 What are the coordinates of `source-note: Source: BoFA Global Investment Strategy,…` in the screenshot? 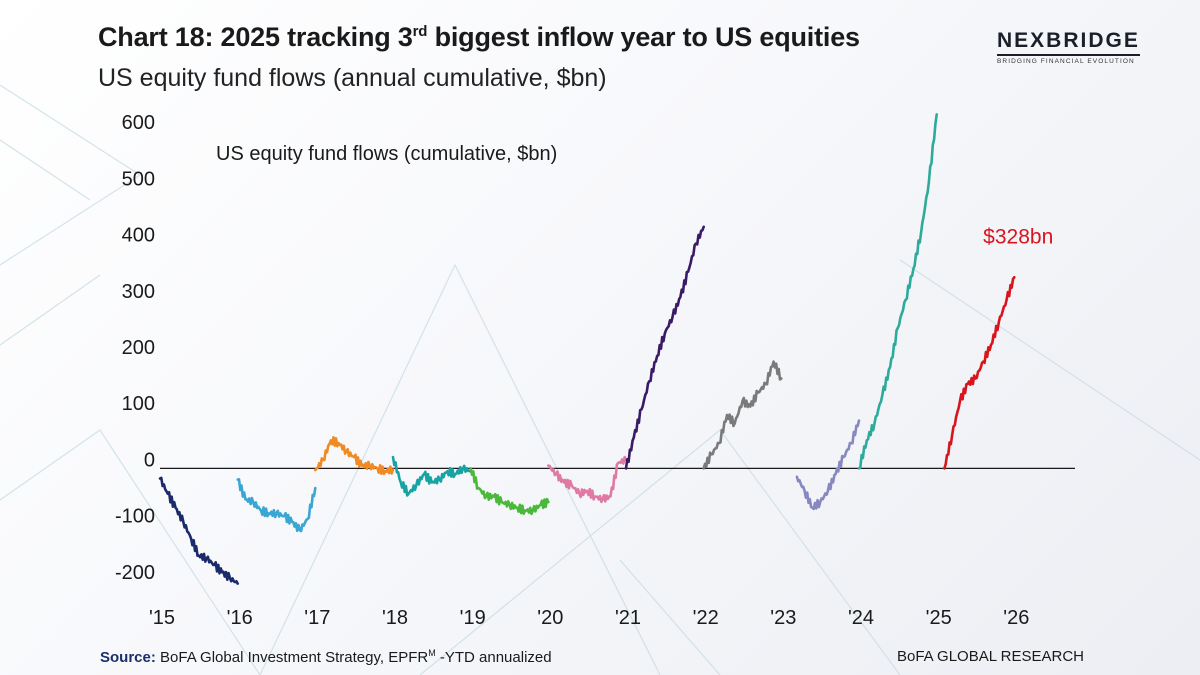 It's located at (326, 657).